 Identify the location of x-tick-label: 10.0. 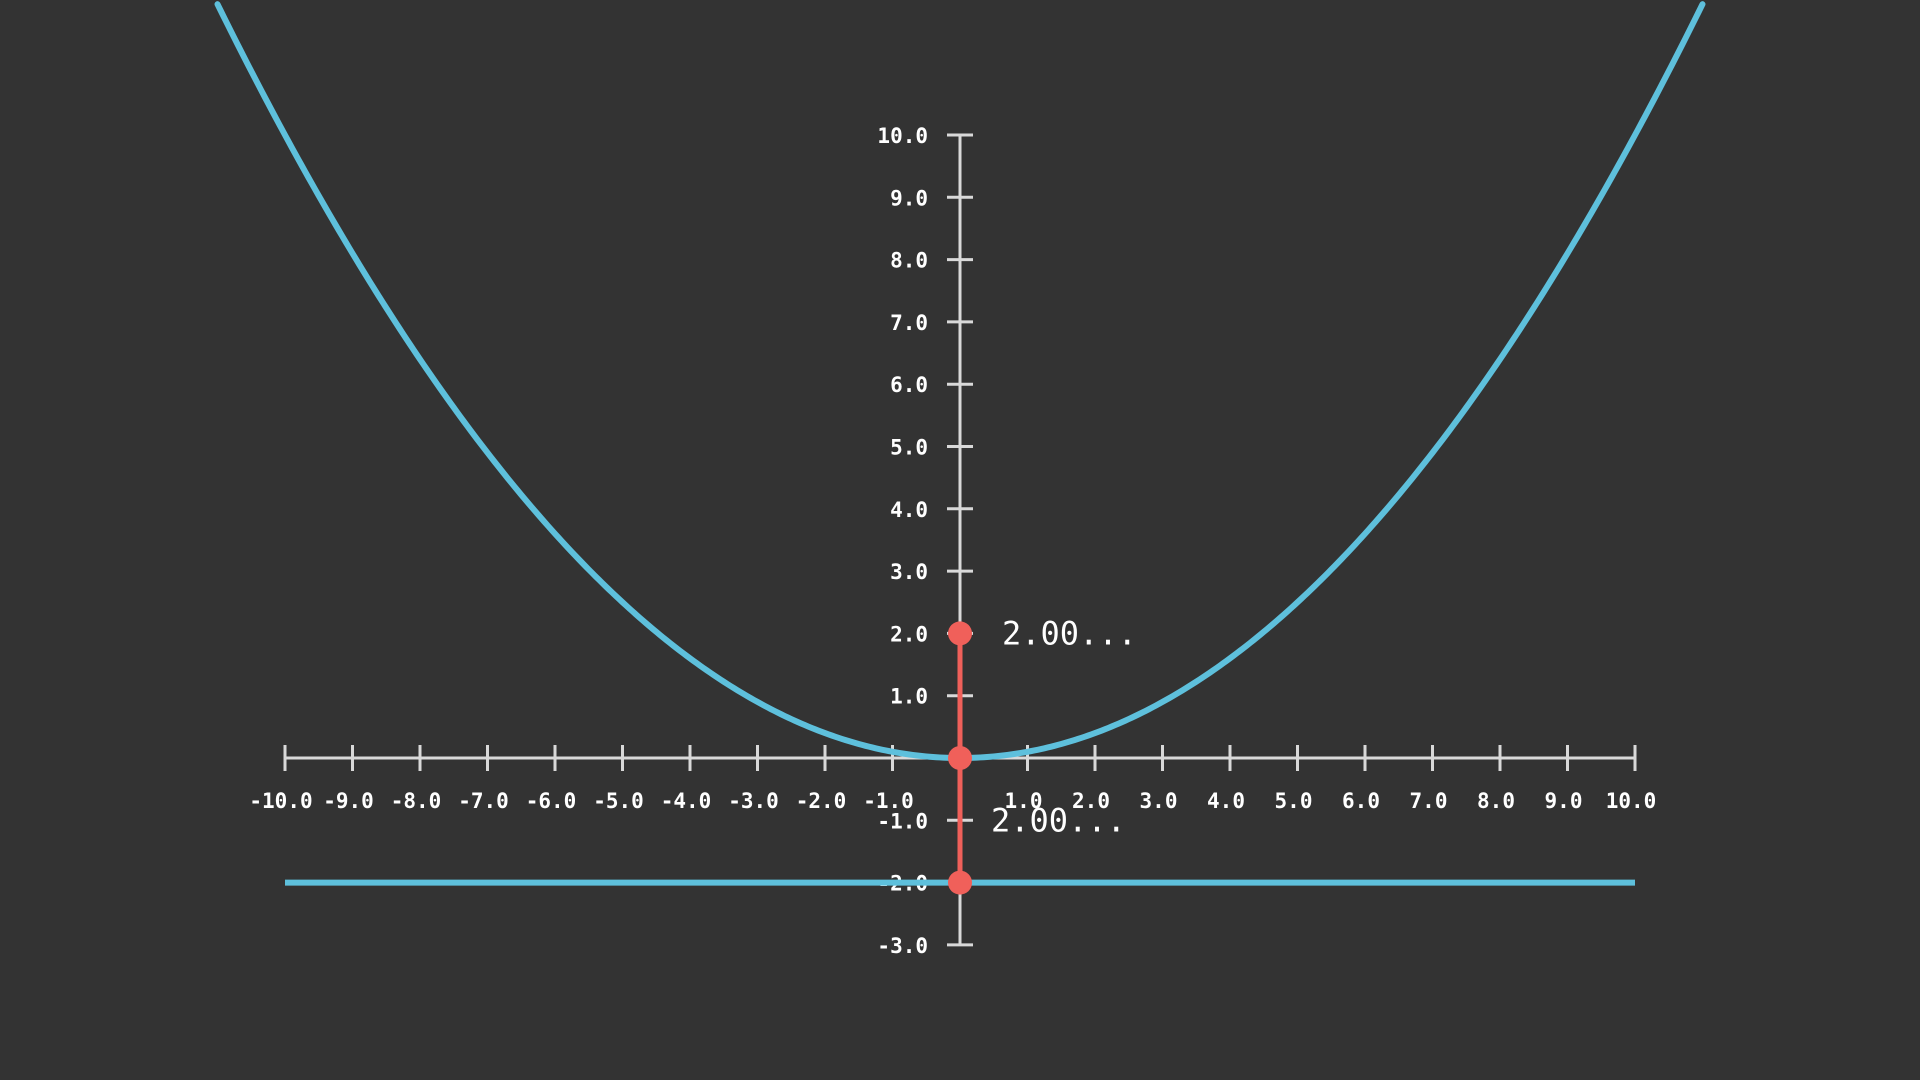
(1631, 801).